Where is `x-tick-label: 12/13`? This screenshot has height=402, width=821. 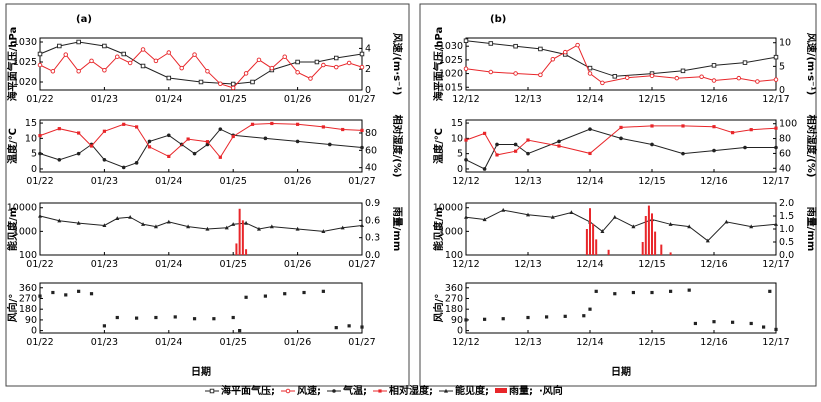
x-tick-label: 12/13 is located at coordinates (527, 181).